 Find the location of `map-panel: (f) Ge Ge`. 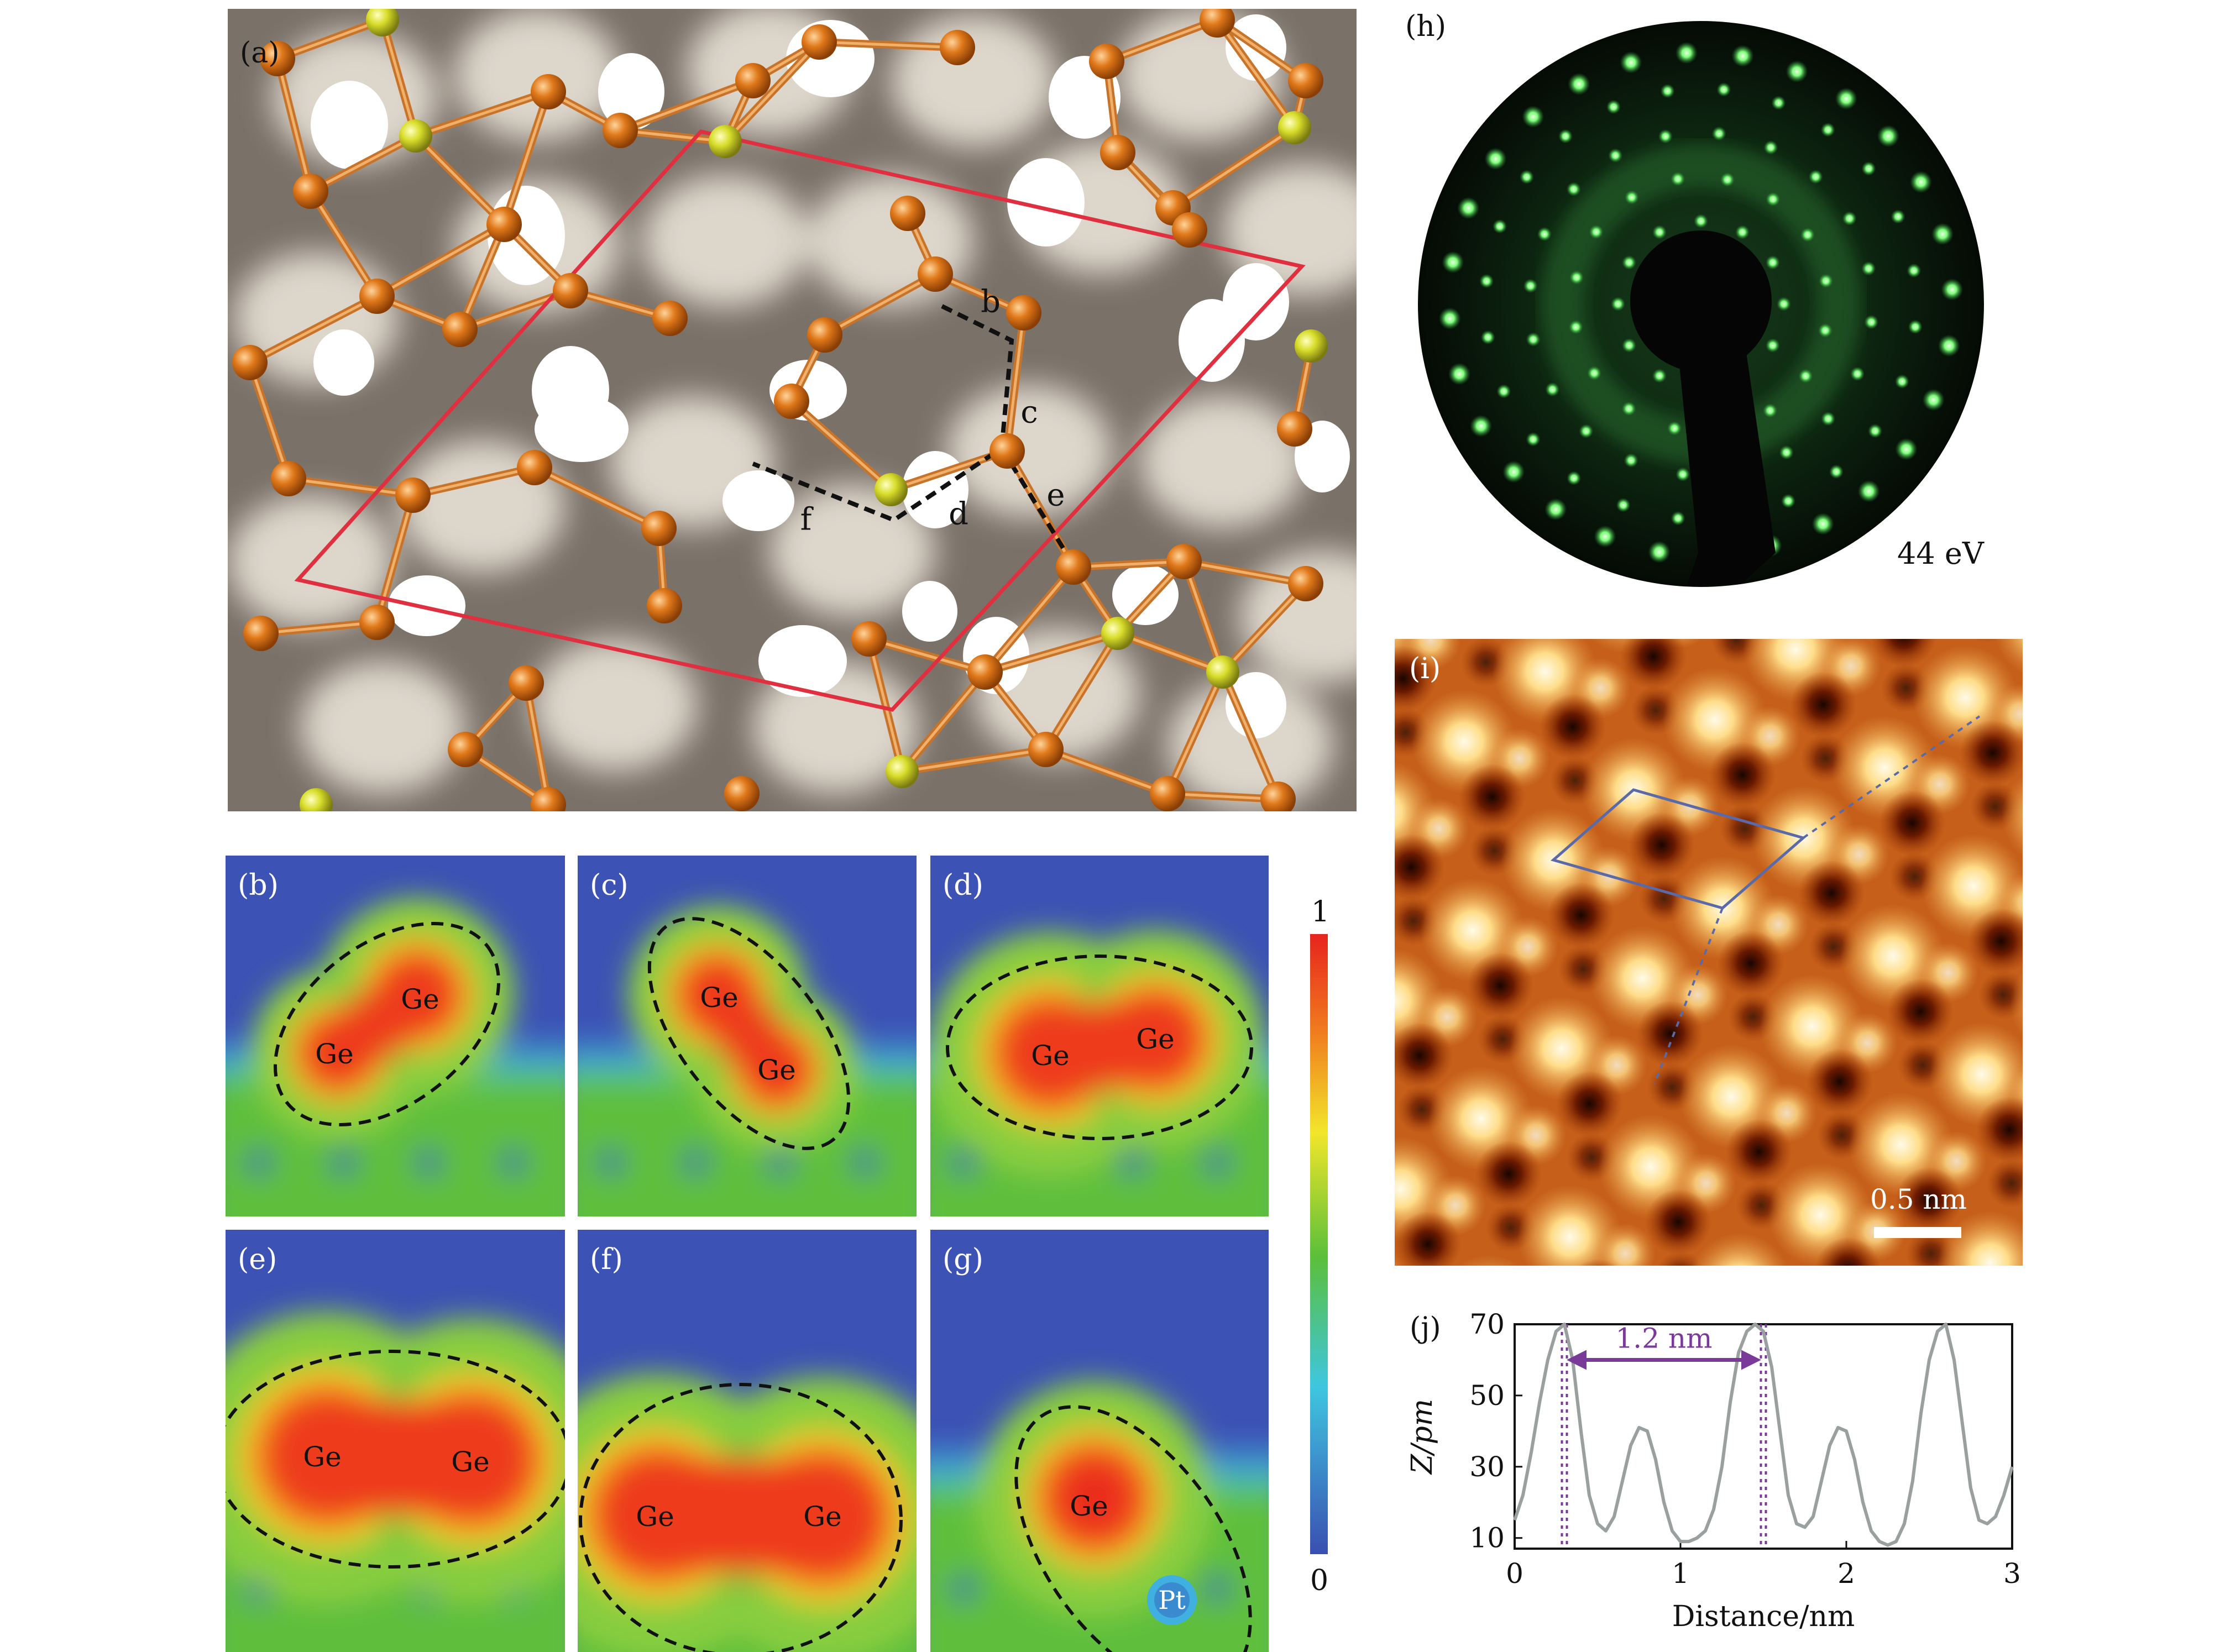

map-panel: (f) Ge Ge is located at coordinates (747, 1441).